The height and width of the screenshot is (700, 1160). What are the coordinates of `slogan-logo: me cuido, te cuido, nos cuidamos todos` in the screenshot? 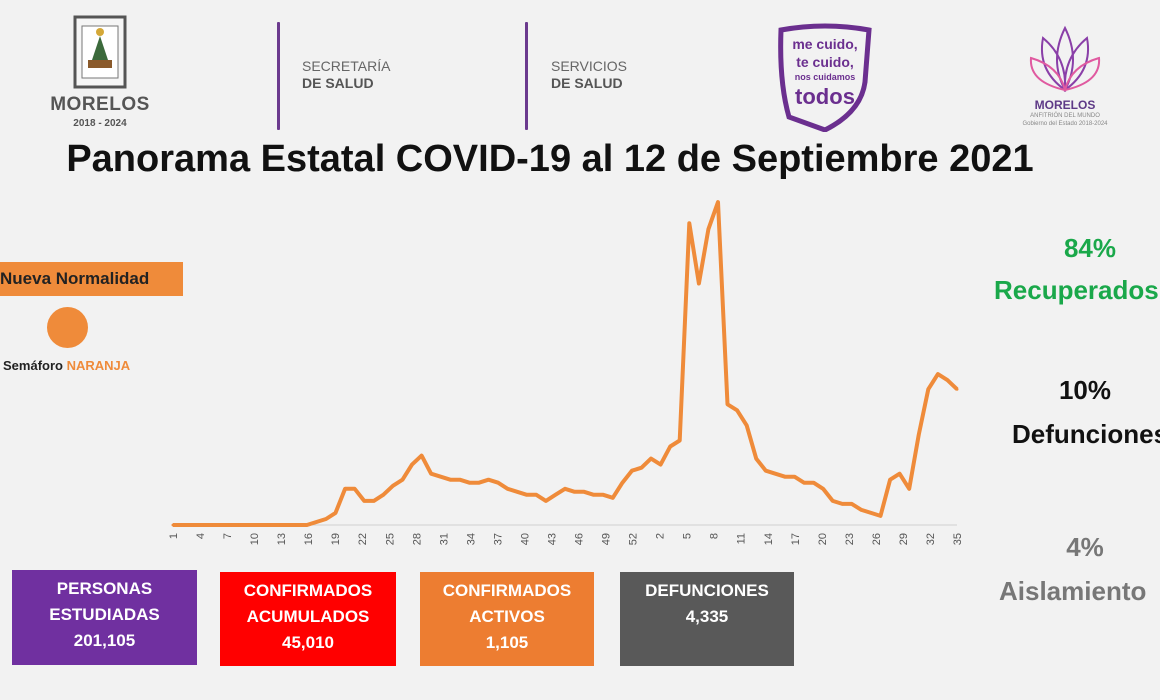 It's located at (825, 77).